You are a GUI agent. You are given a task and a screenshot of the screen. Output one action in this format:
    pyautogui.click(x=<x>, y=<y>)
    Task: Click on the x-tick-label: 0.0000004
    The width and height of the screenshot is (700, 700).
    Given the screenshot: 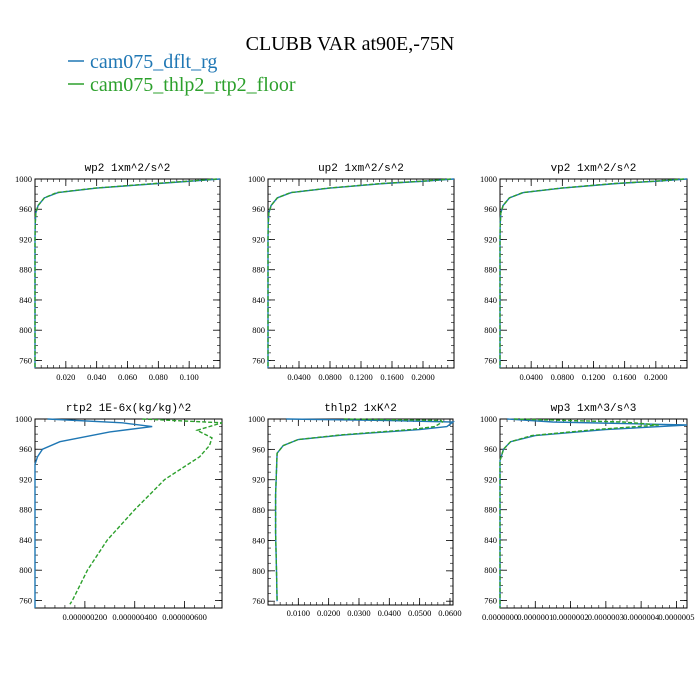 What is the action you would take?
    pyautogui.click(x=641, y=617)
    